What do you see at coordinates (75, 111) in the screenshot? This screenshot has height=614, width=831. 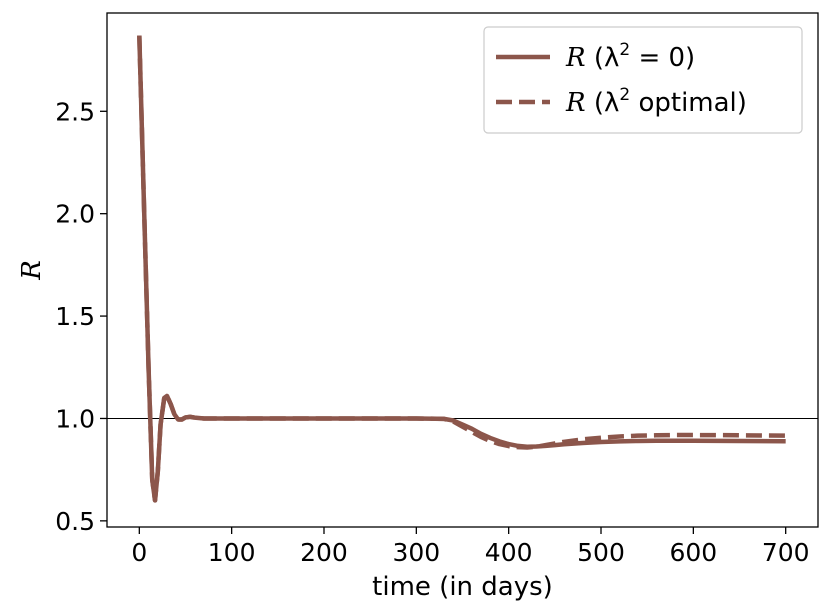 I see `y-tick-label: 2.5` at bounding box center [75, 111].